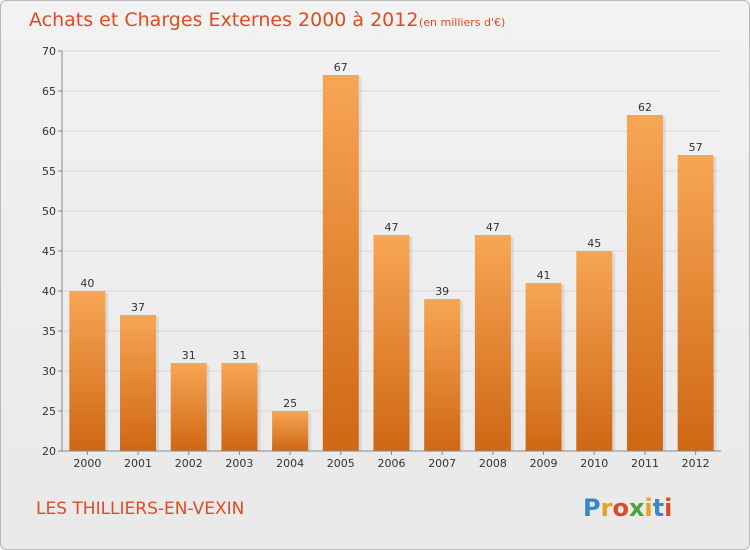 This screenshot has height=550, width=750. What do you see at coordinates (138, 463) in the screenshot?
I see `x-tick-label-2001: 2001` at bounding box center [138, 463].